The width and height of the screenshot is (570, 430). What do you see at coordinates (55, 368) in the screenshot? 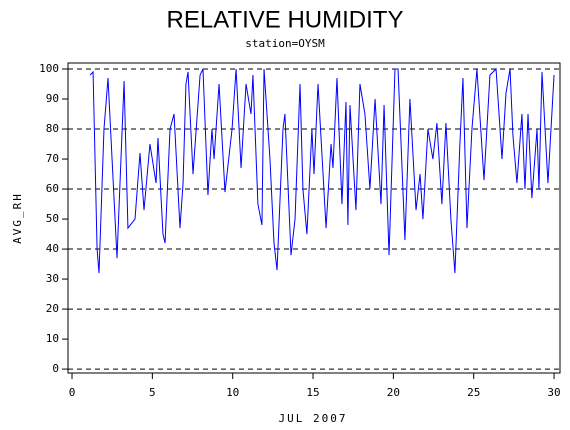
I see `y-tick-label: 0` at bounding box center [55, 368].